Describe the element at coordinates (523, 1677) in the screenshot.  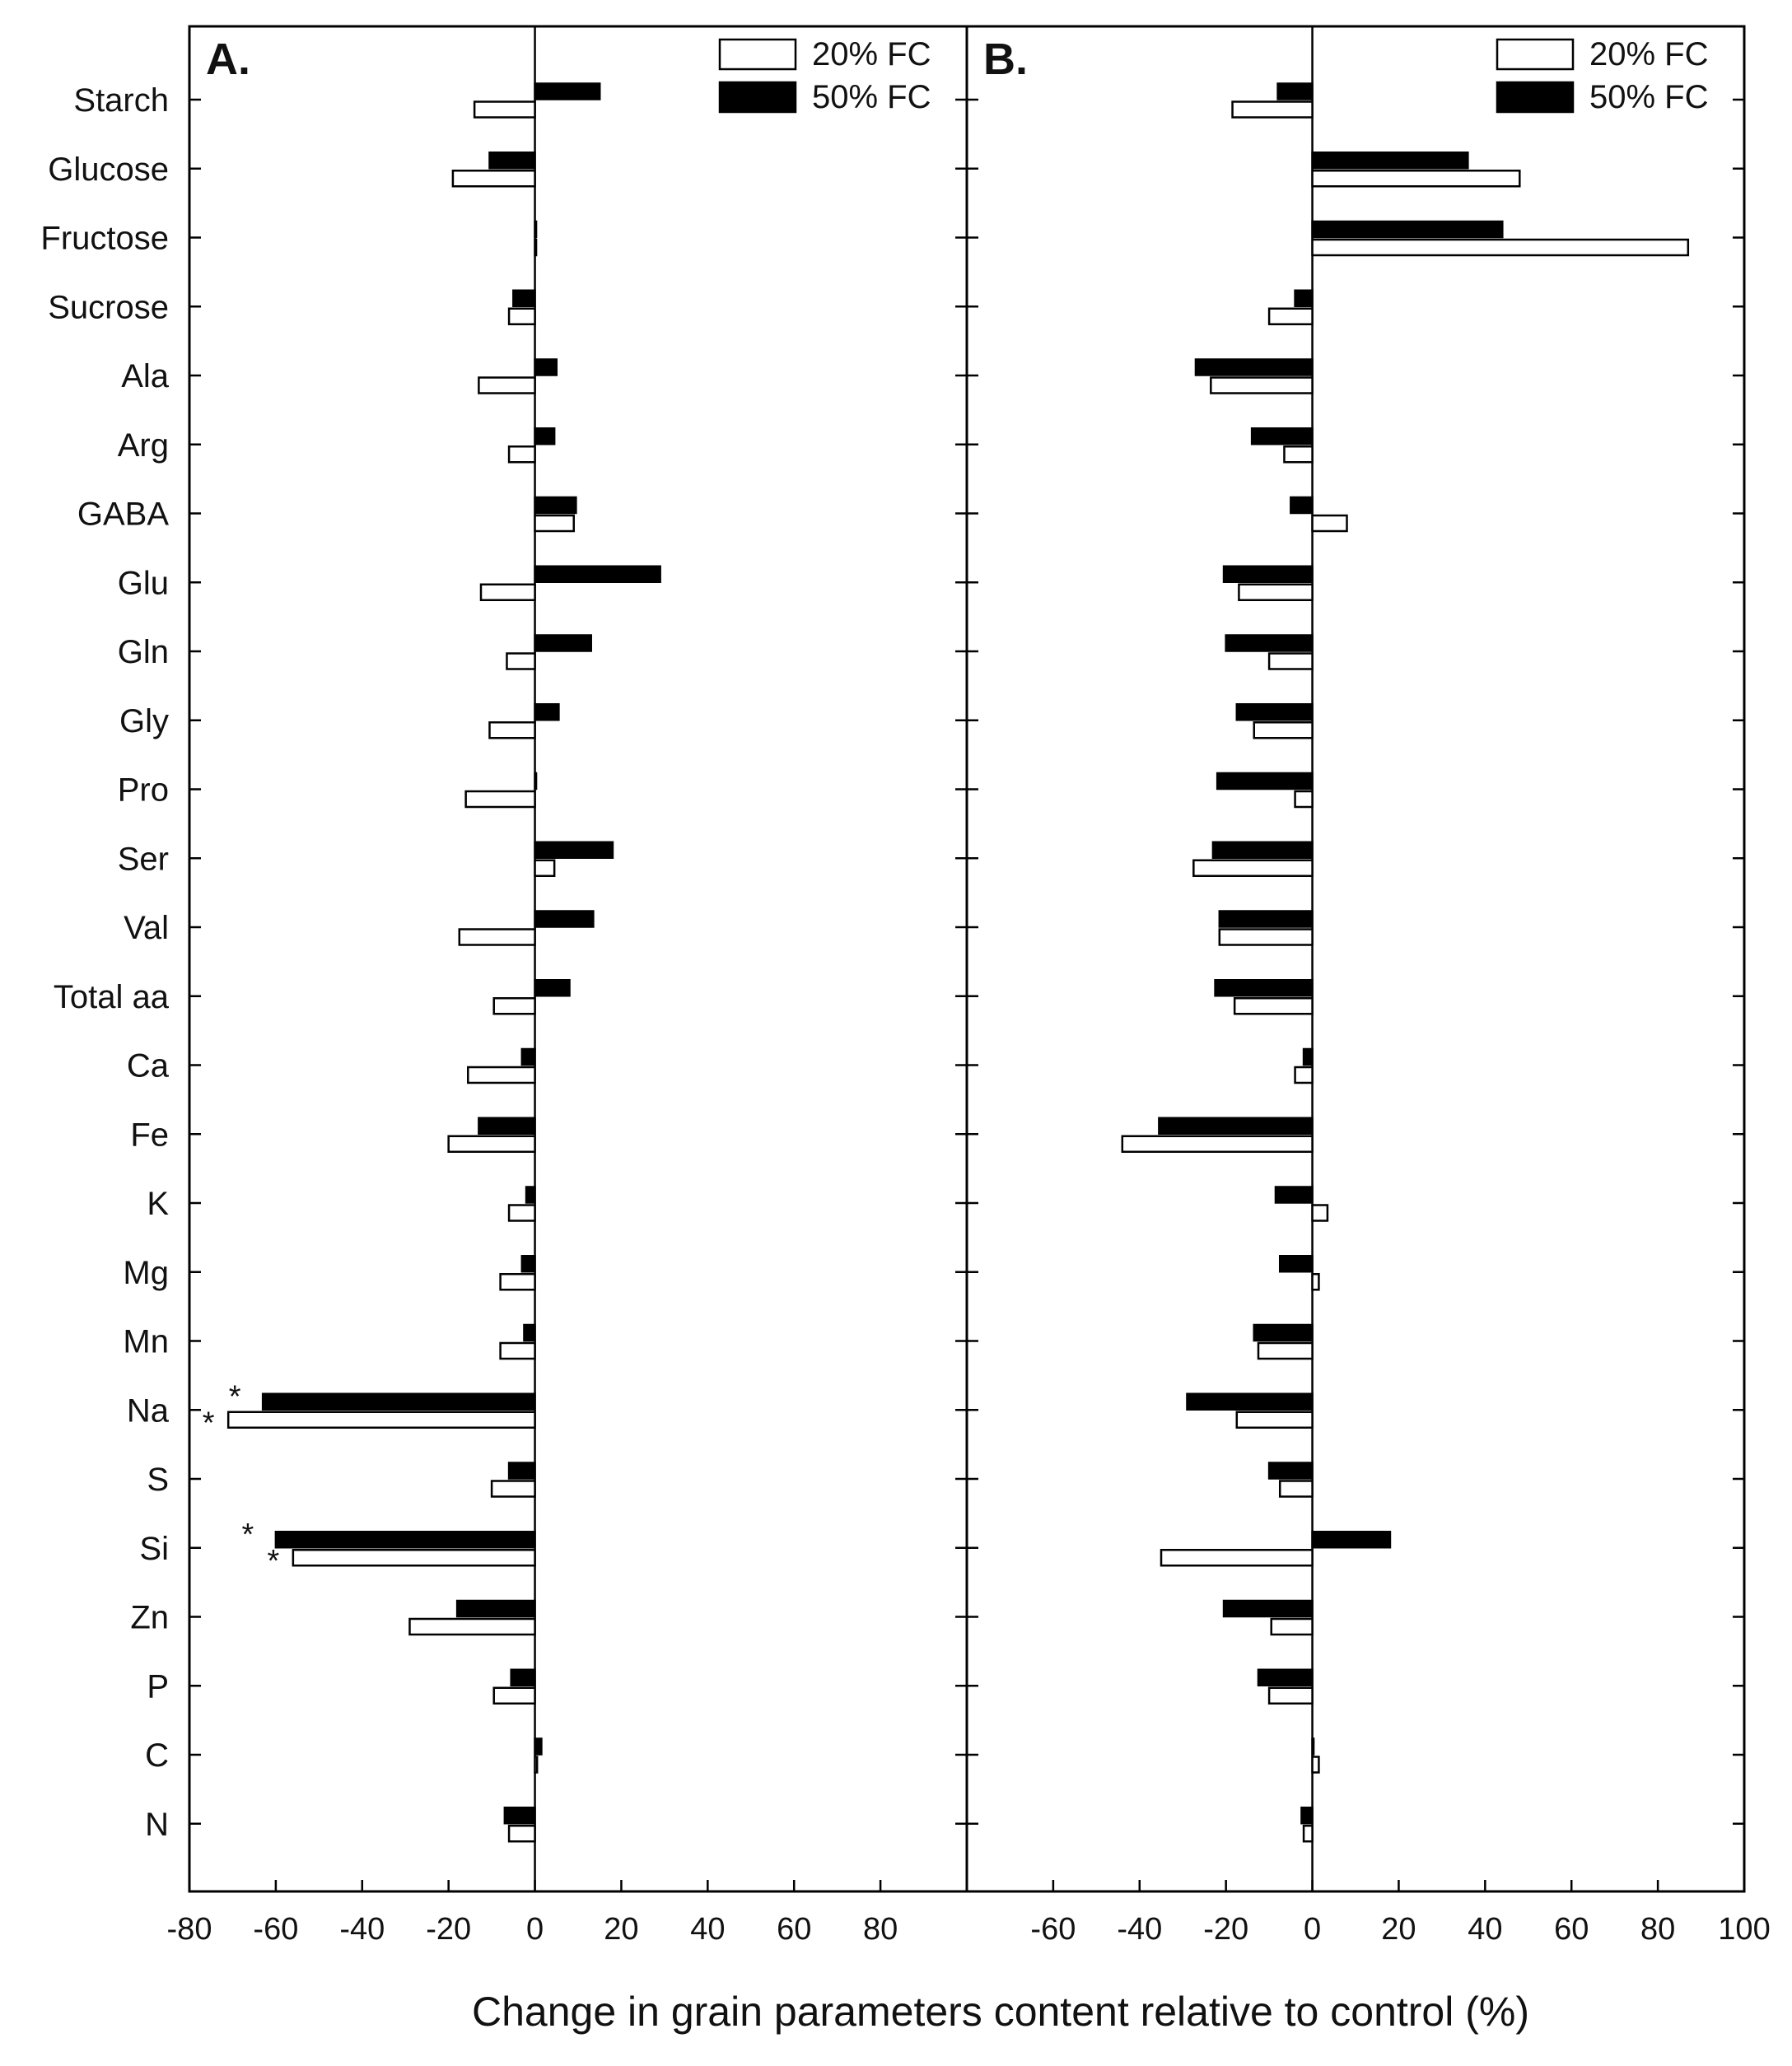
I see `bar-50fc-p` at that location.